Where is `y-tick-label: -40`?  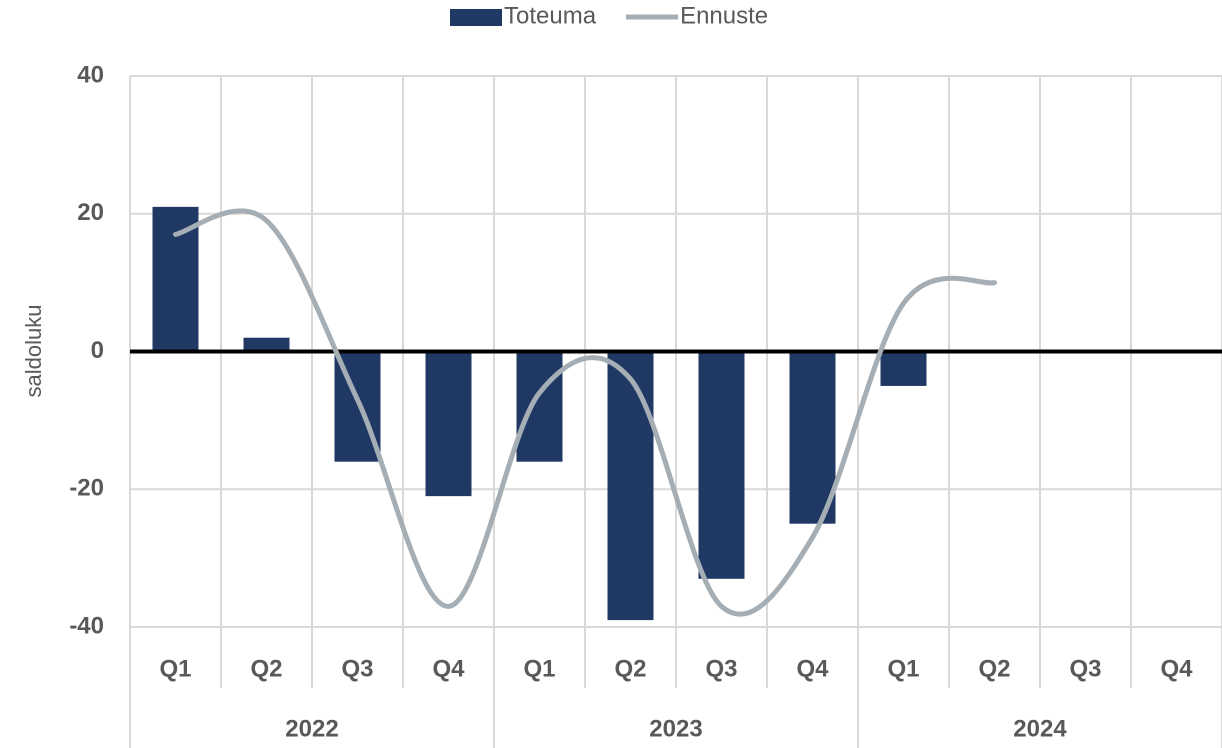 y-tick-label: -40 is located at coordinates (86, 625).